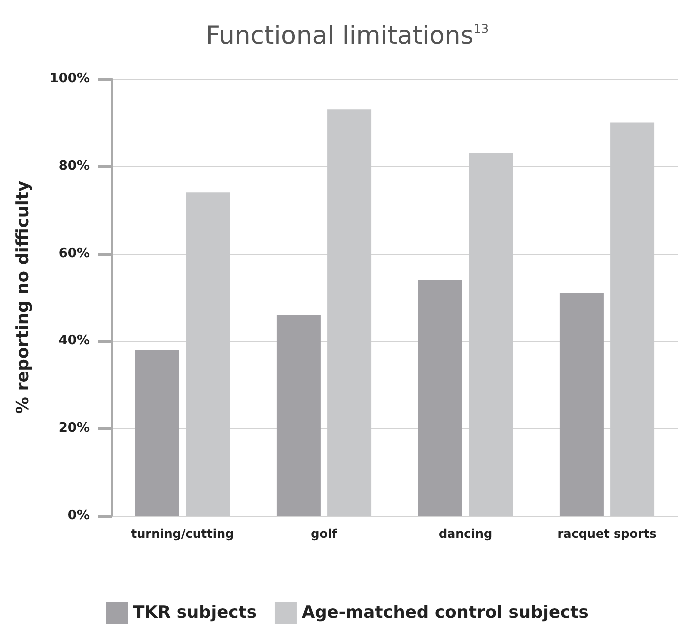 The width and height of the screenshot is (695, 639). What do you see at coordinates (445, 613) in the screenshot?
I see `legend-label: Age-matched control subjects` at bounding box center [445, 613].